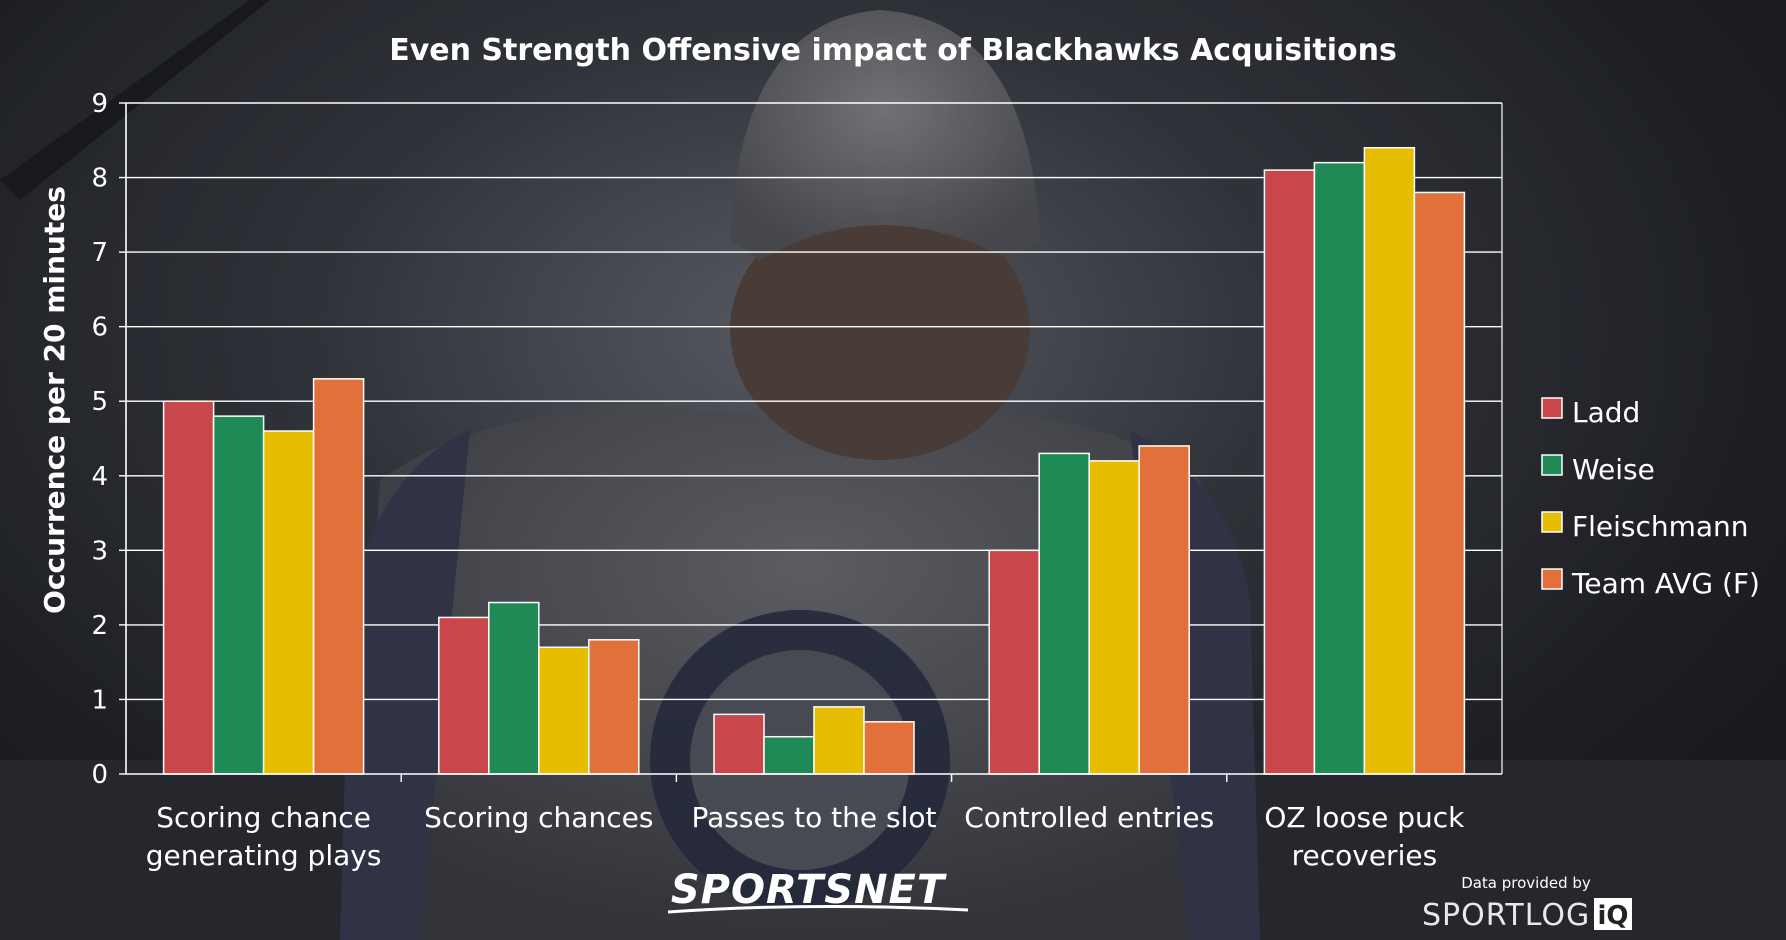 The width and height of the screenshot is (1786, 940). Describe the element at coordinates (99, 328) in the screenshot. I see `y-tick-label: 6` at that location.